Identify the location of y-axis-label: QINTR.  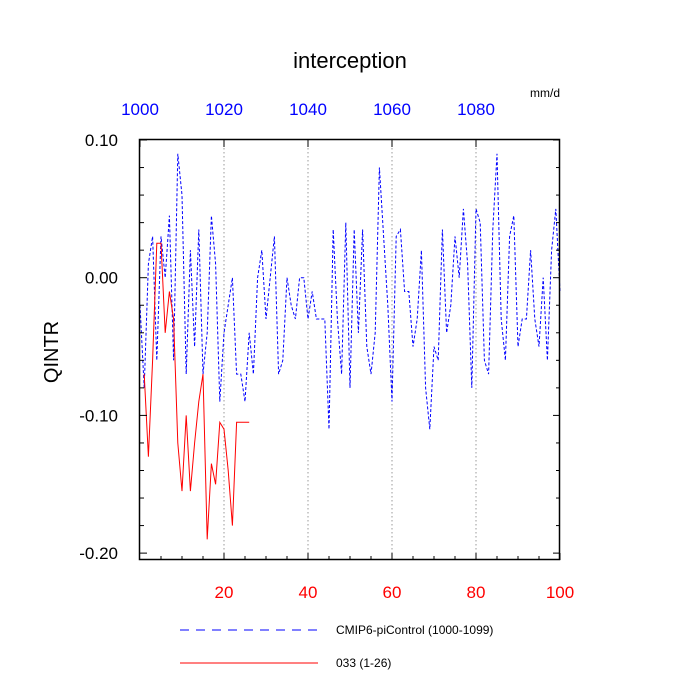
(52, 352).